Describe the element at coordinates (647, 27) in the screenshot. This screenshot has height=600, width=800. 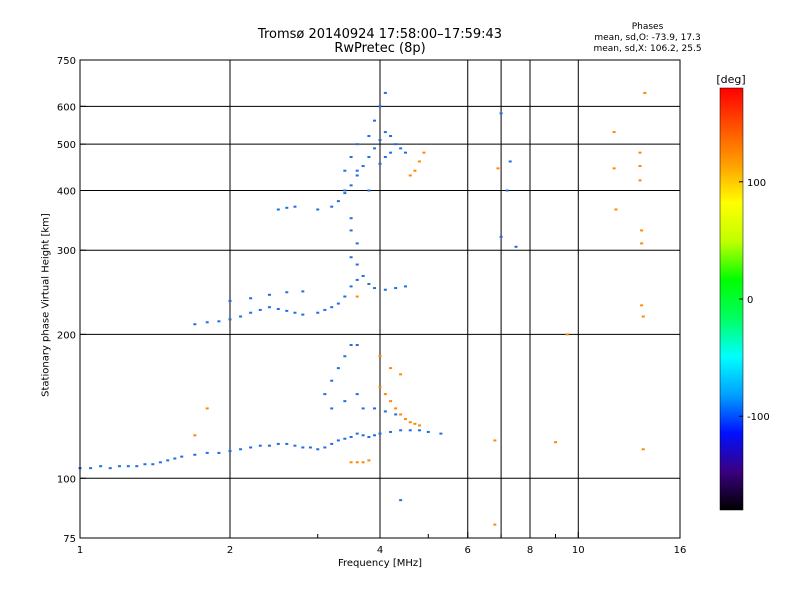
I see `phase-stats-heading: Phases` at that location.